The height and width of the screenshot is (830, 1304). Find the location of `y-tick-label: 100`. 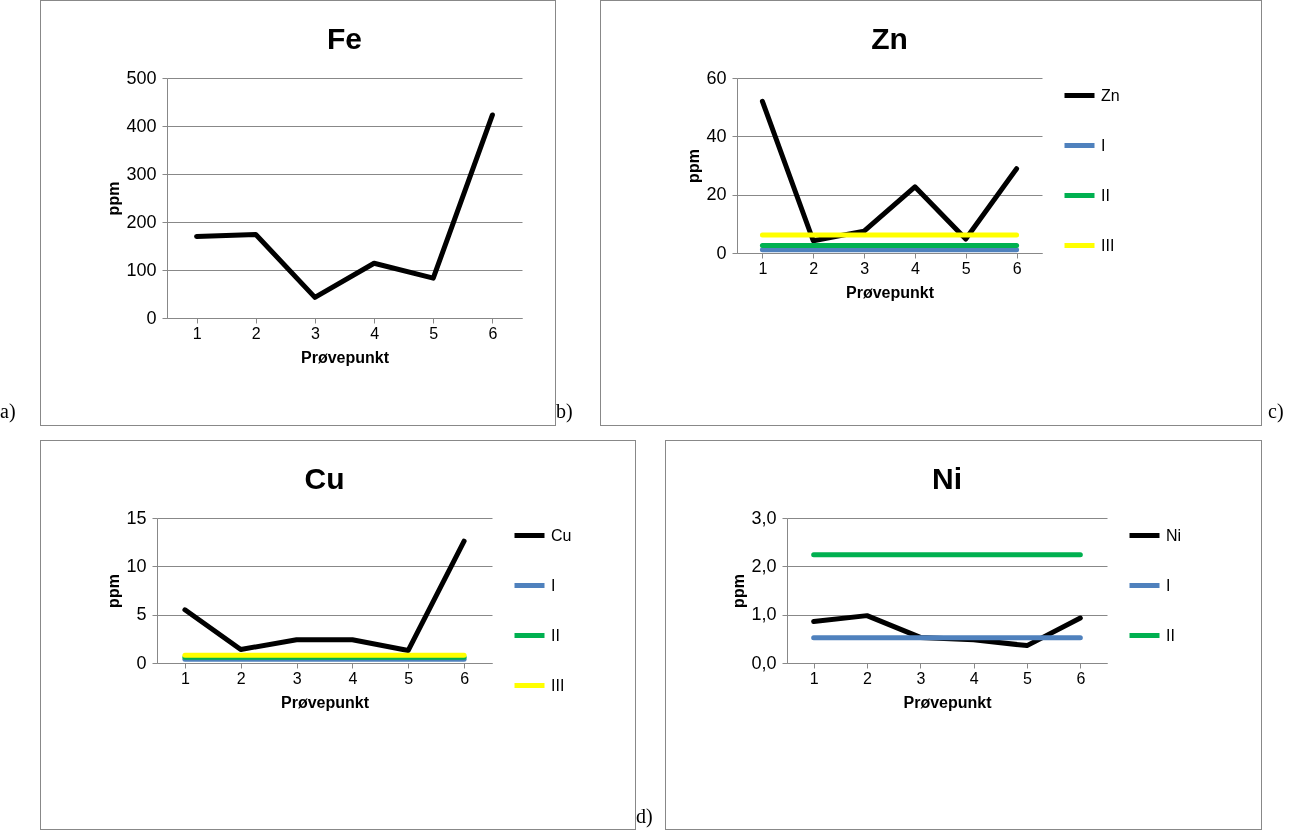

y-tick-label: 100 is located at coordinates (141, 269).